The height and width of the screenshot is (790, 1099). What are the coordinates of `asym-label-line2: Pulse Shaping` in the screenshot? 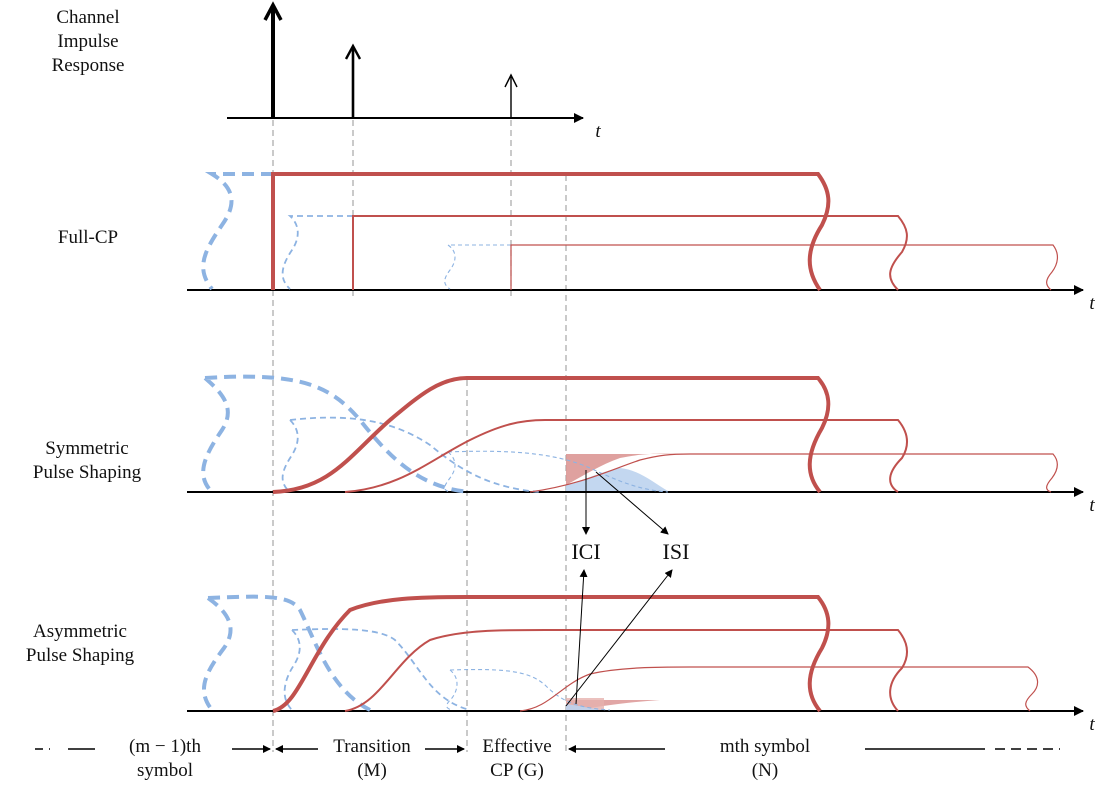 It's located at (80, 655).